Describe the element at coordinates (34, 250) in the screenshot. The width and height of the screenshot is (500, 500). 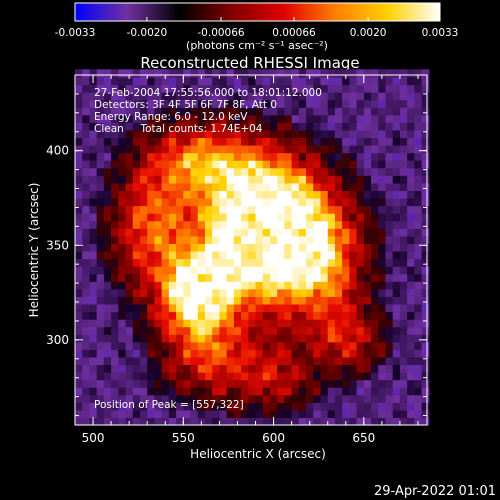
I see `y-axis-label: Heliocentric Y (arcsec)` at that location.